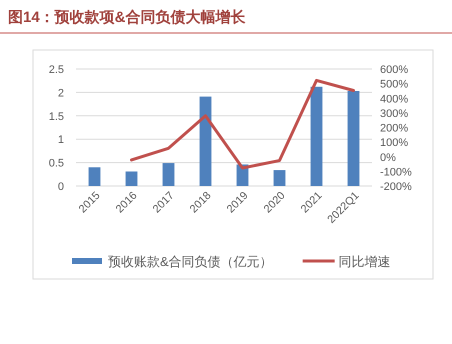 The height and width of the screenshot is (344, 452). Describe the element at coordinates (61, 187) in the screenshot. I see `y-tick-label: 0` at that location.